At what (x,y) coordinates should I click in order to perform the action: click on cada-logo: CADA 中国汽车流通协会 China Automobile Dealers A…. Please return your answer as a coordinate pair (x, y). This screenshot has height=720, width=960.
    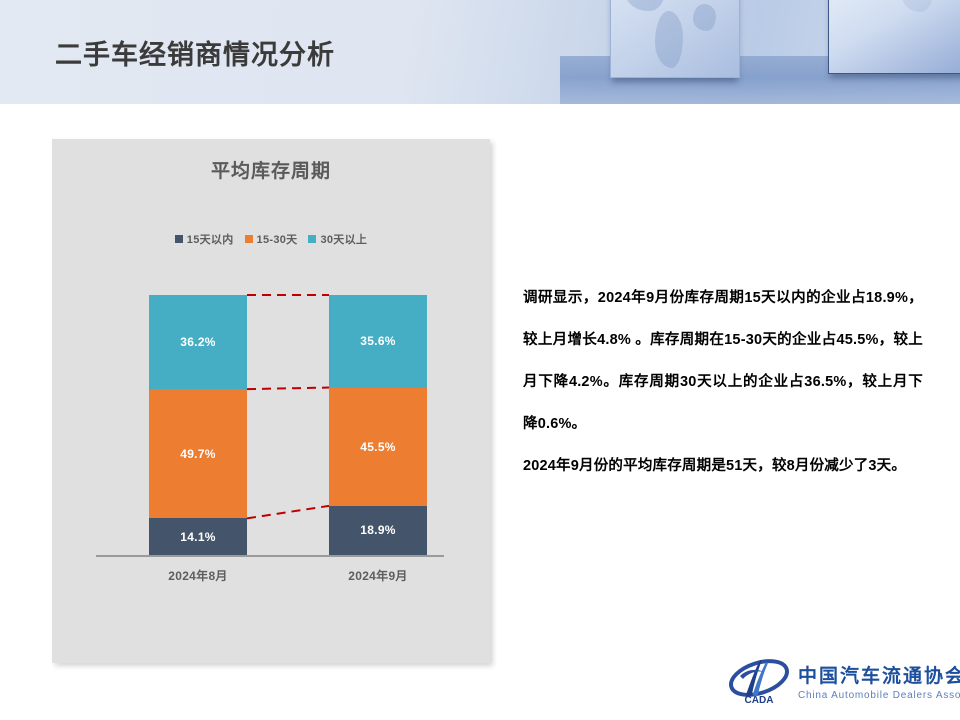
    Looking at the image, I should click on (844, 681).